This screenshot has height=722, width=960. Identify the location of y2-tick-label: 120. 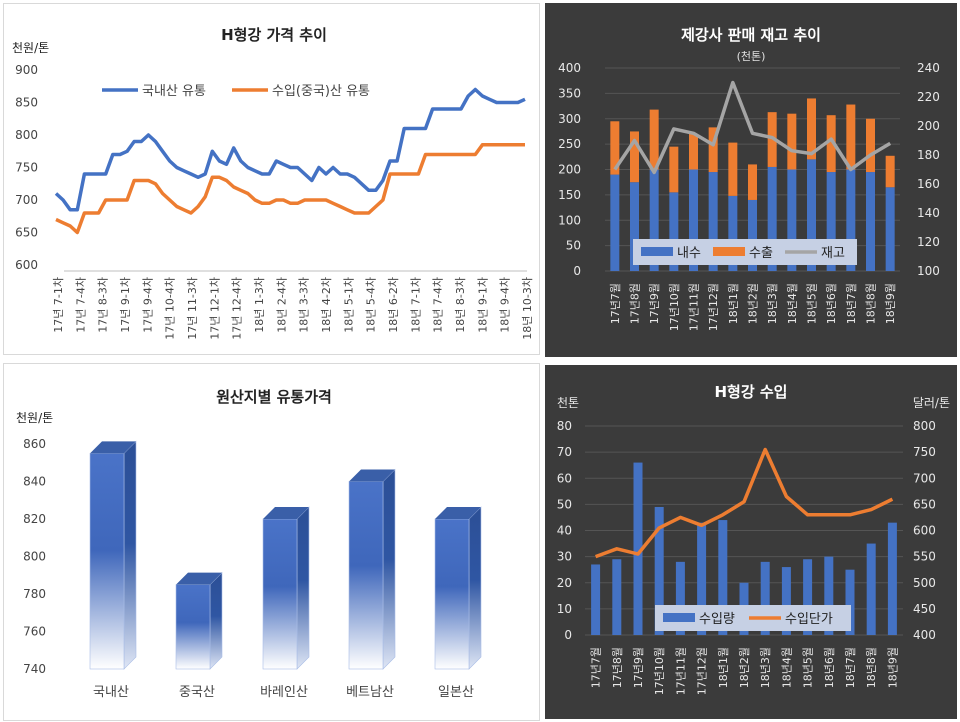
(928, 242).